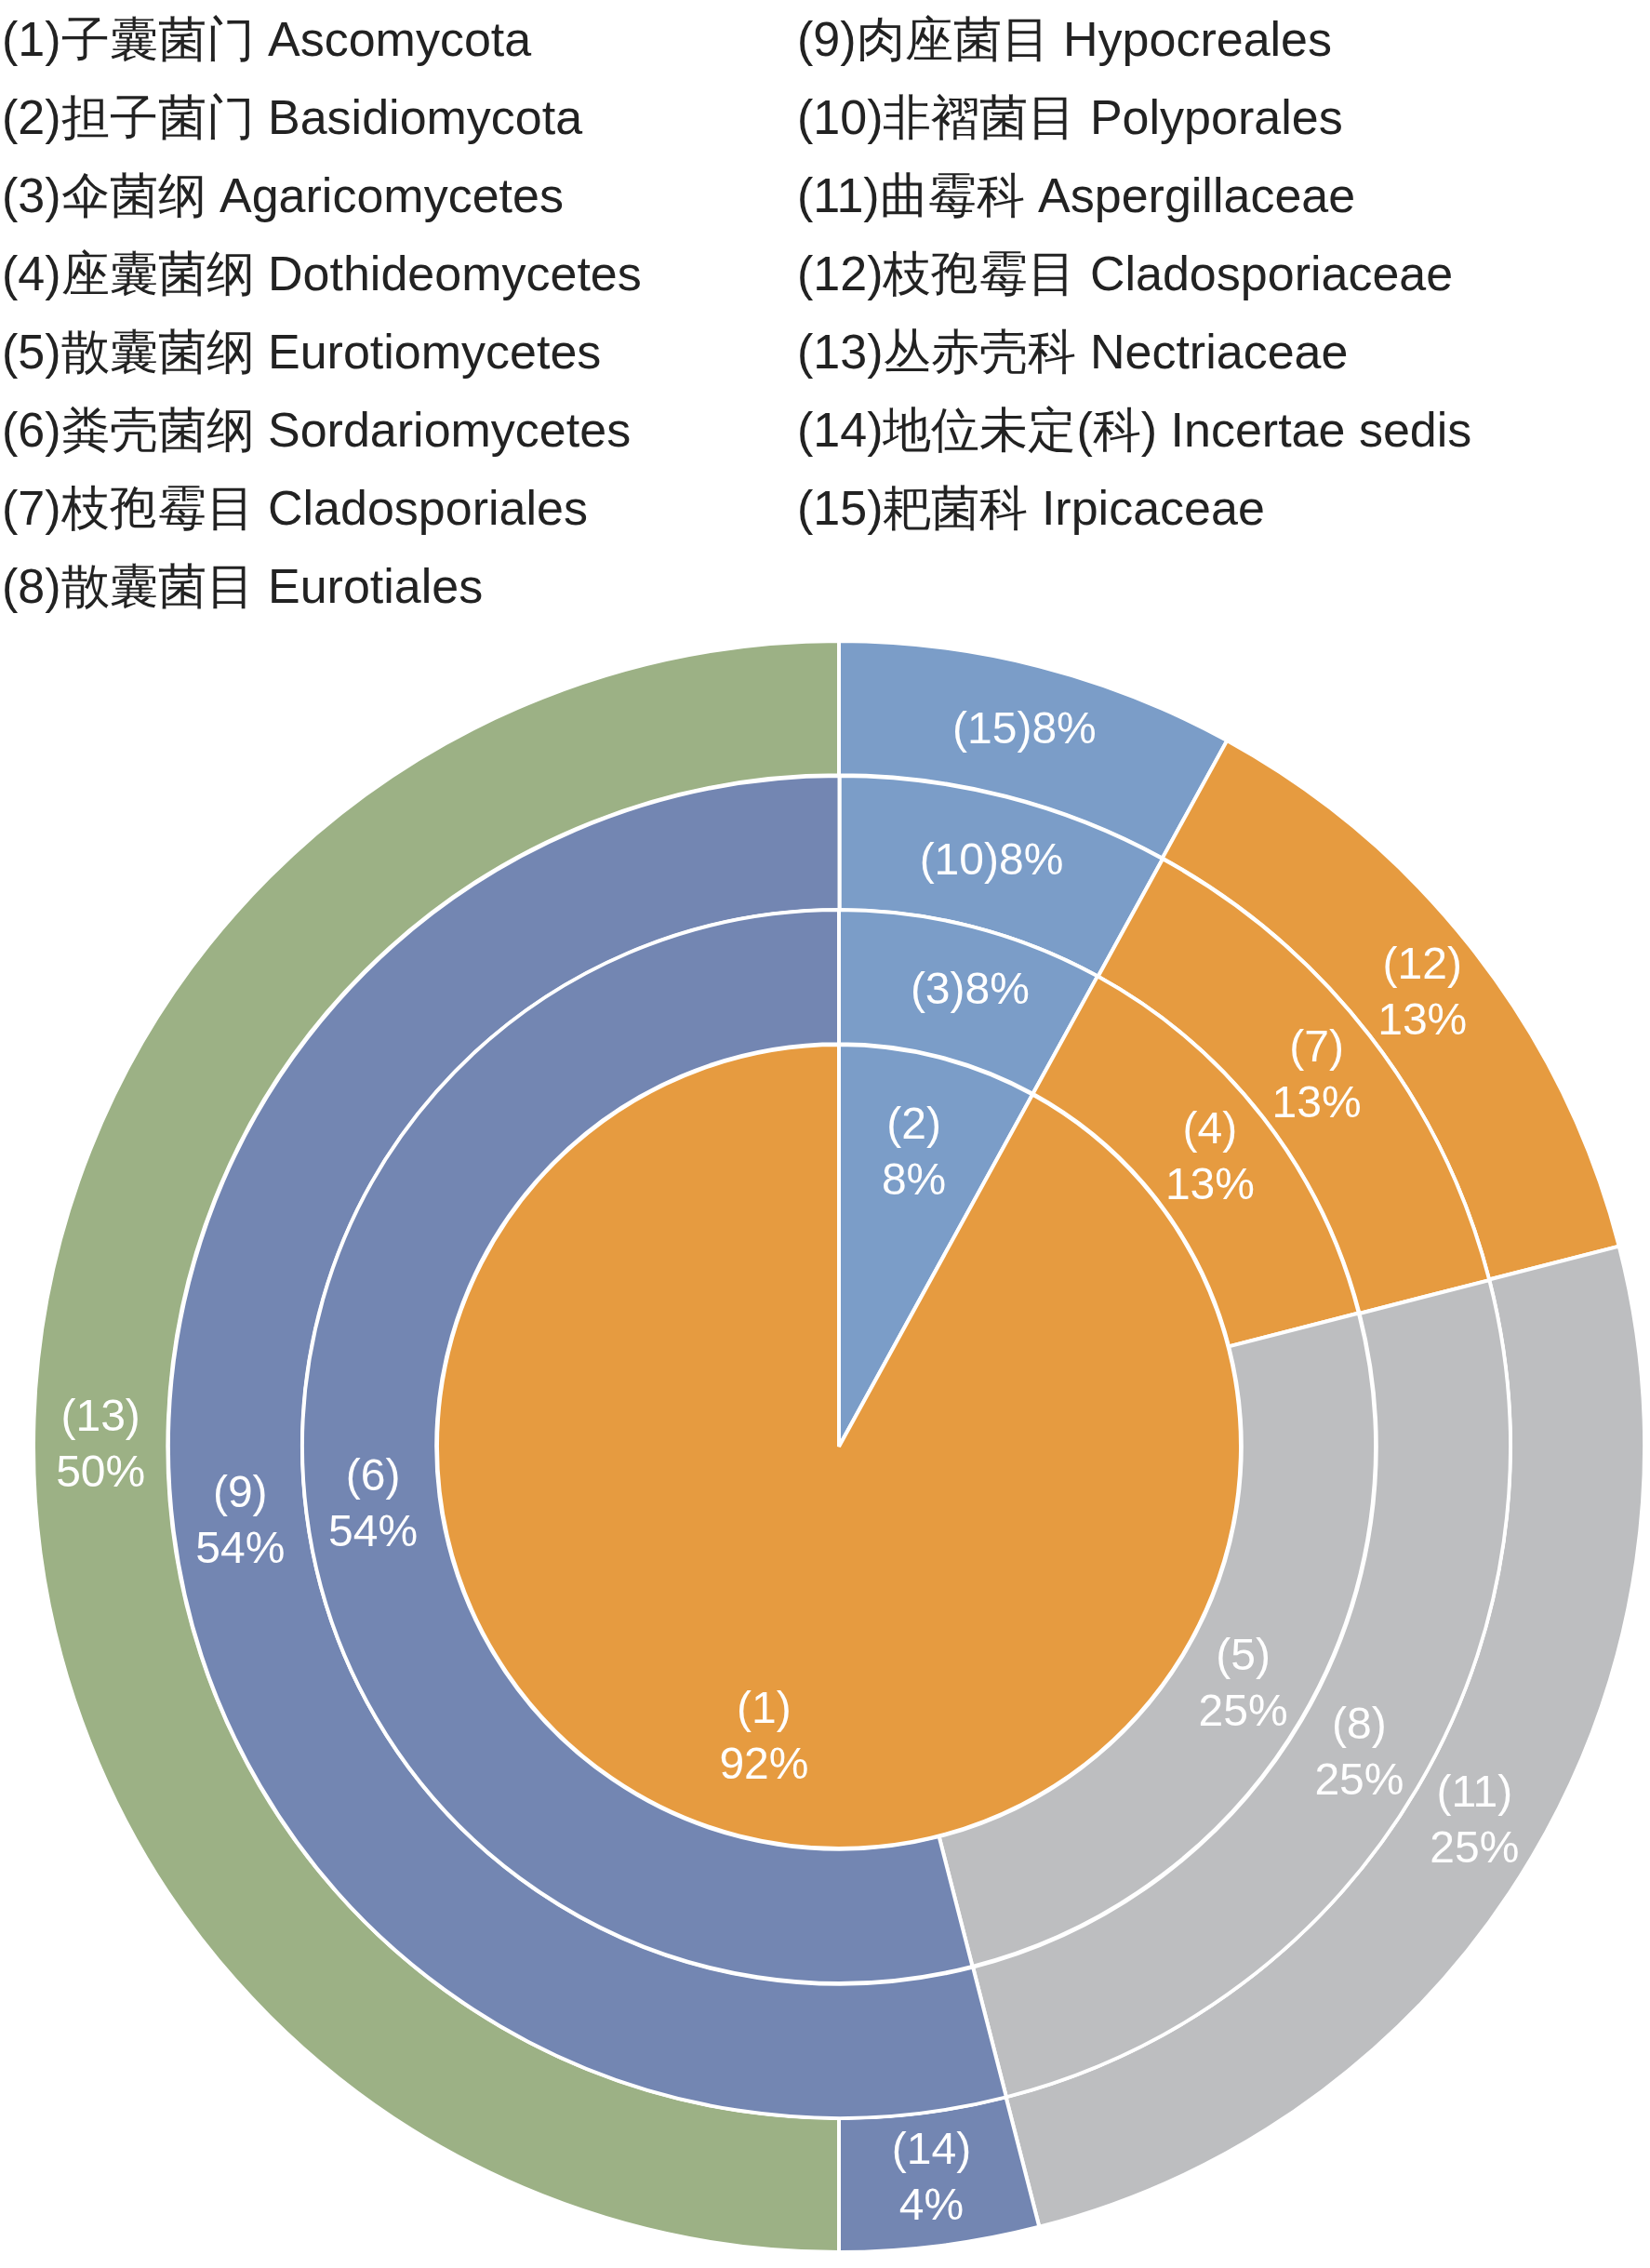  I want to click on slice-label: (3), so click(937, 989).